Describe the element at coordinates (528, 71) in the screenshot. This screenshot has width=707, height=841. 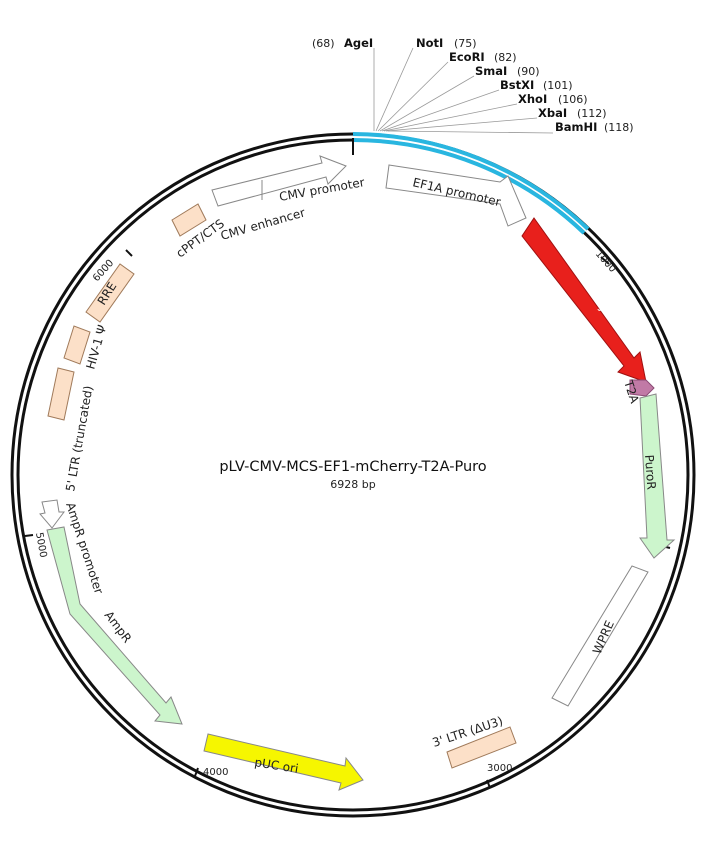
I see `enzyme-pos-smaI: (90)` at that location.